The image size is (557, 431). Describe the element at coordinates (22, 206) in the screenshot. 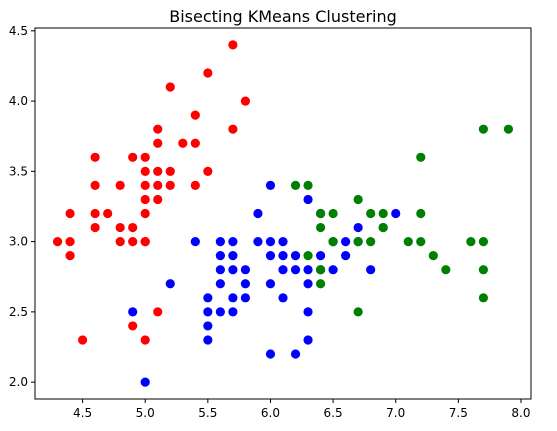

I see `y-axis-ticks: 2.0 2.5 3.0 3.5 4.0 4.5` at that location.